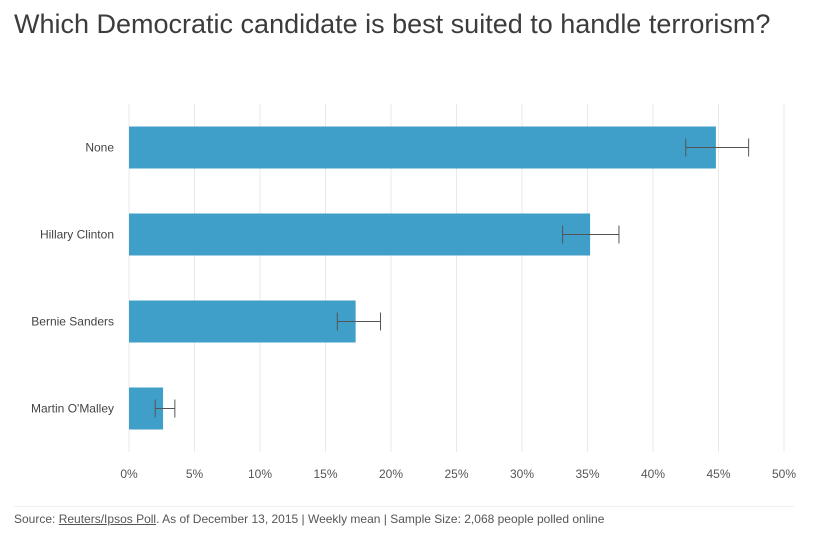 The width and height of the screenshot is (818, 552). What do you see at coordinates (784, 474) in the screenshot?
I see `x-tick-label: 50%` at bounding box center [784, 474].